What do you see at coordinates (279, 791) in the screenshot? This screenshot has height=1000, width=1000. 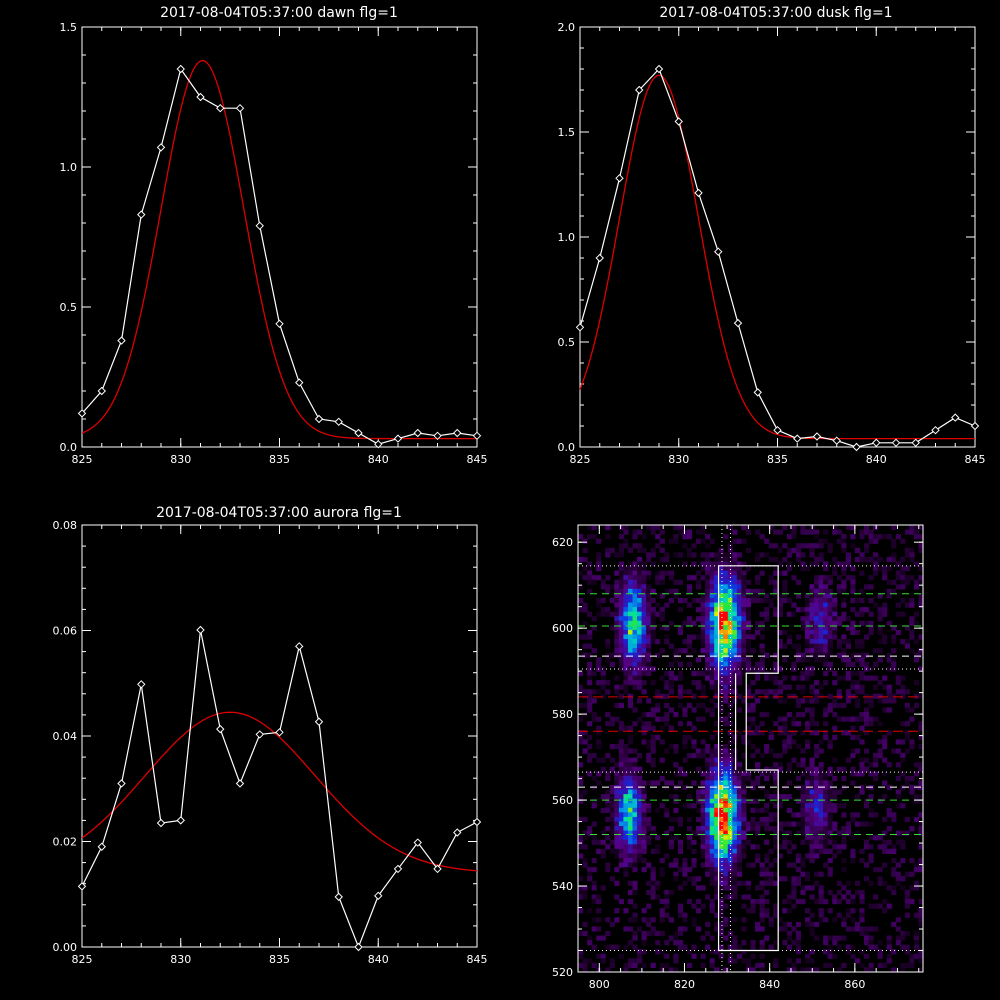 I see `aurora-fit-line` at bounding box center [279, 791].